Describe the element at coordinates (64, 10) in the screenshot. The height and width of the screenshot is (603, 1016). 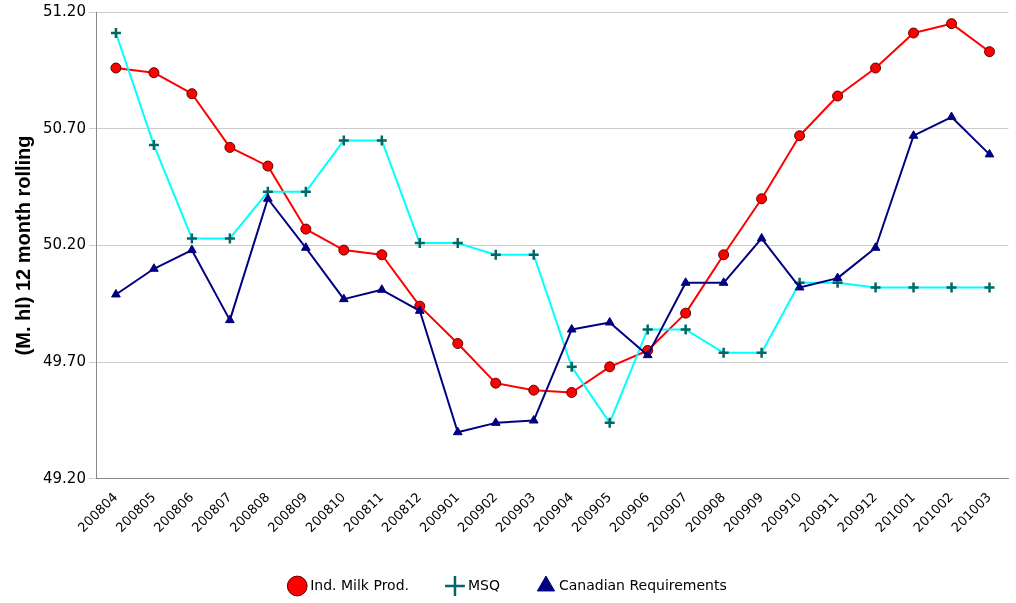
I see `y-tick-label: 51.20` at that location.